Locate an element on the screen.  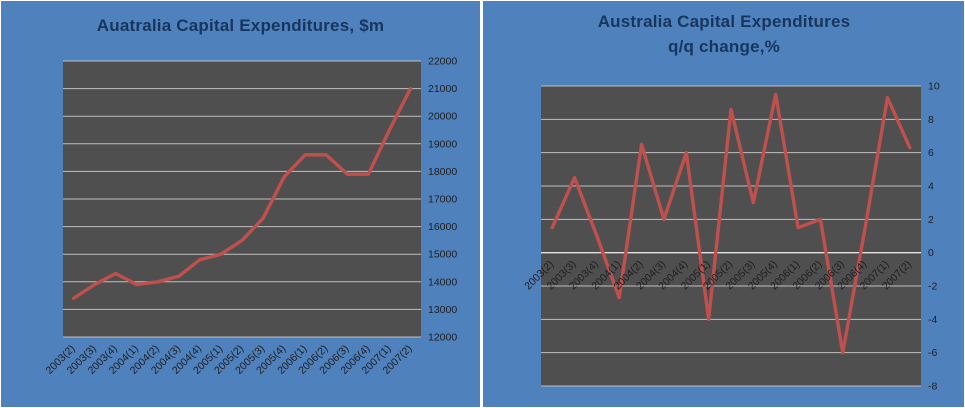
y-axis-tick-label: 0 is located at coordinates (931, 253).